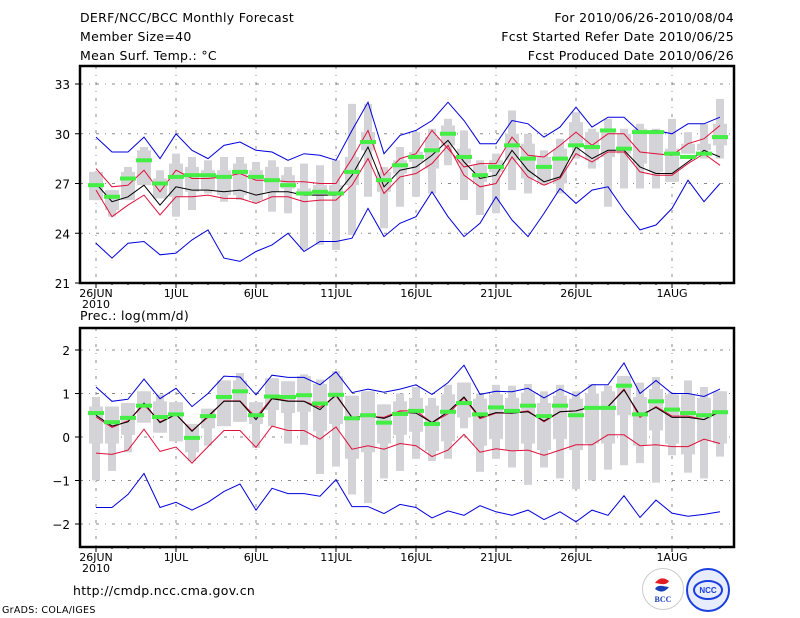 This screenshot has width=800, height=618. Describe the element at coordinates (62, 185) in the screenshot. I see `temp-ytick-label: 27` at that location.